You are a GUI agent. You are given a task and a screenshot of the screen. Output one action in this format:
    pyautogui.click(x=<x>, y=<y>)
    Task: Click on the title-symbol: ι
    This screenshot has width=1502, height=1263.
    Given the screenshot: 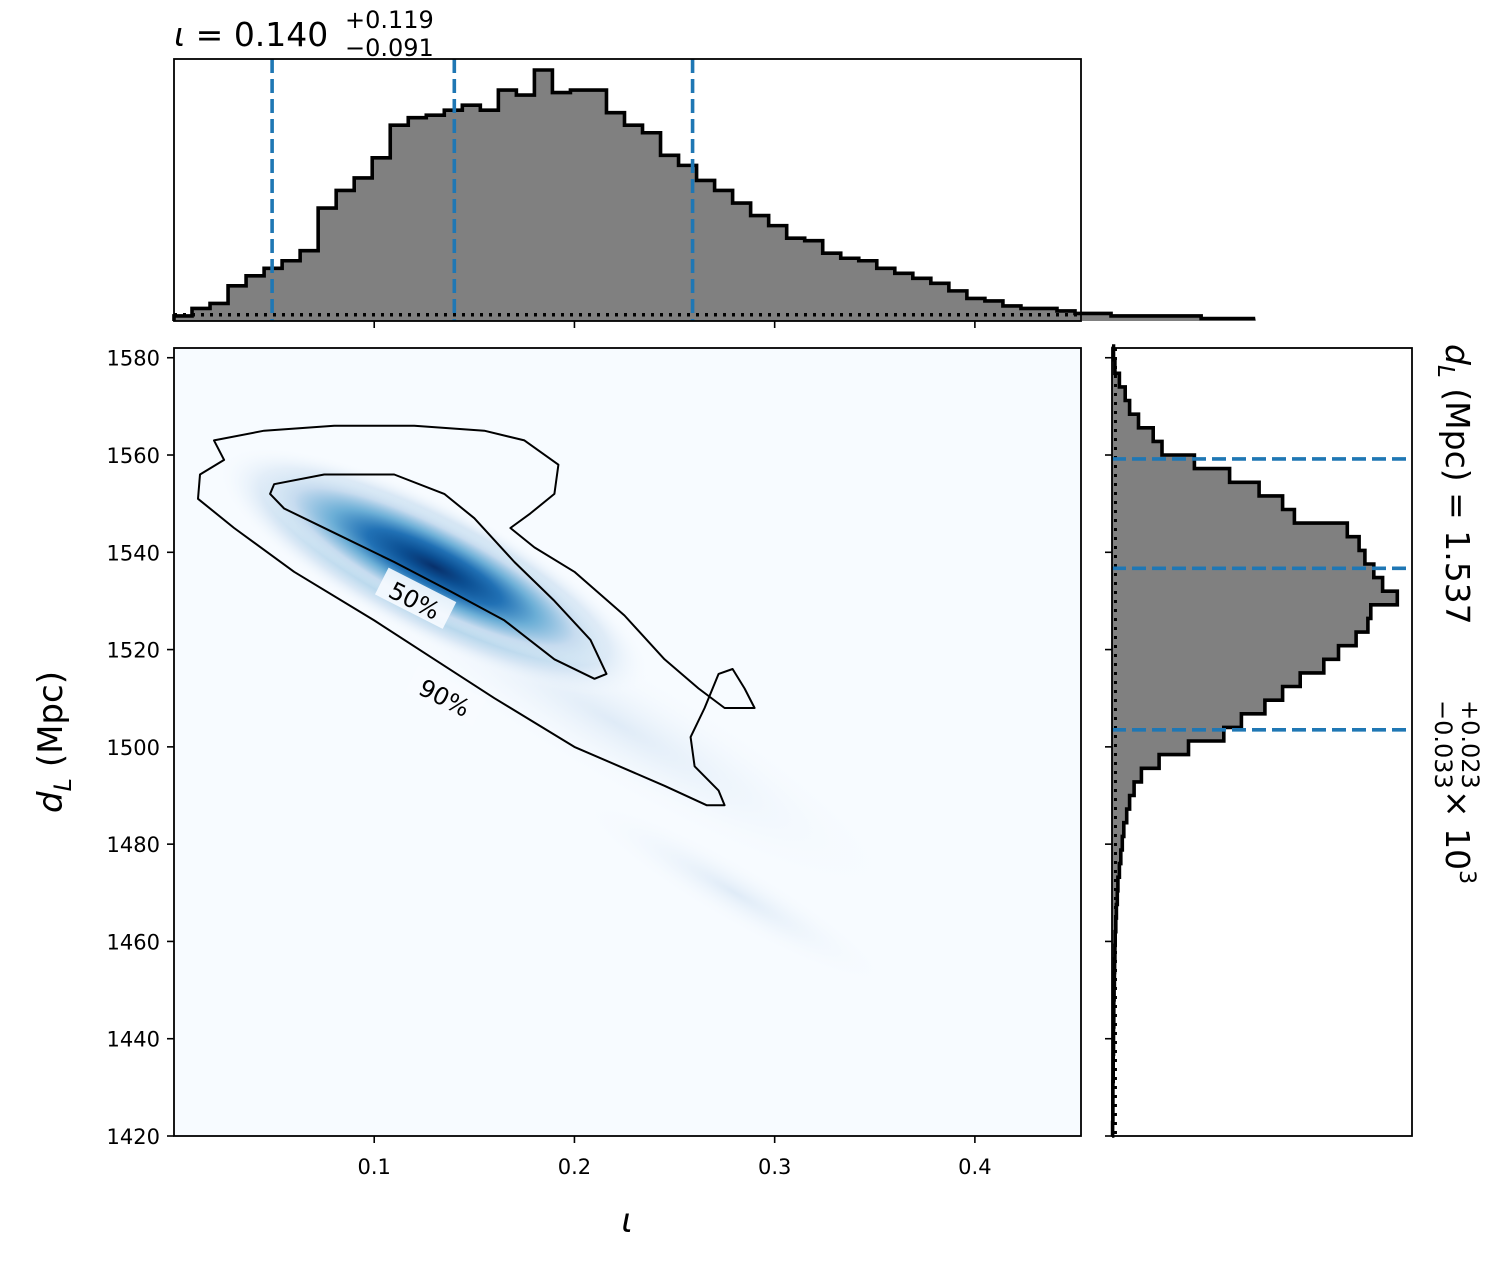 What is the action you would take?
    pyautogui.click(x=179, y=34)
    